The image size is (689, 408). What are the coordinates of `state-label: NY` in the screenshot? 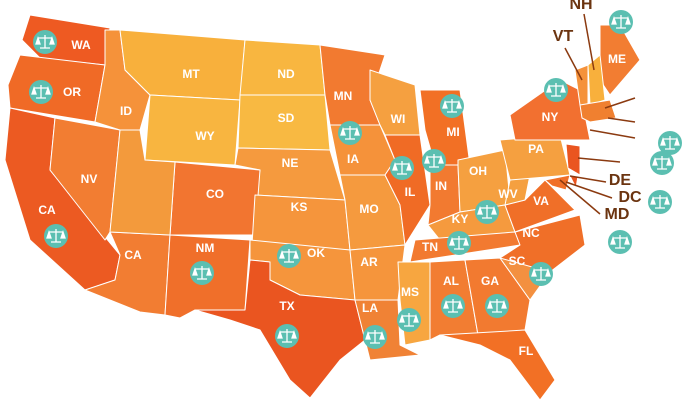 It's located at (550, 117).